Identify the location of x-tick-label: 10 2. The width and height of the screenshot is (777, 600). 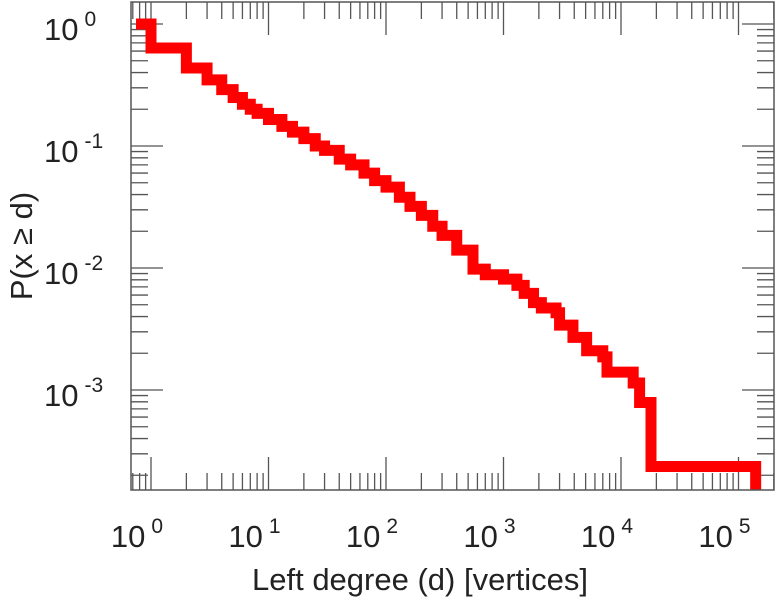
(372, 534).